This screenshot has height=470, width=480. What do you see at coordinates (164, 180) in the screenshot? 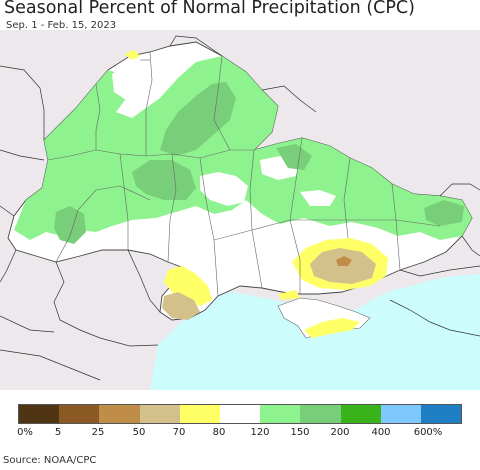
I see `mid-green-west-central` at bounding box center [164, 180].